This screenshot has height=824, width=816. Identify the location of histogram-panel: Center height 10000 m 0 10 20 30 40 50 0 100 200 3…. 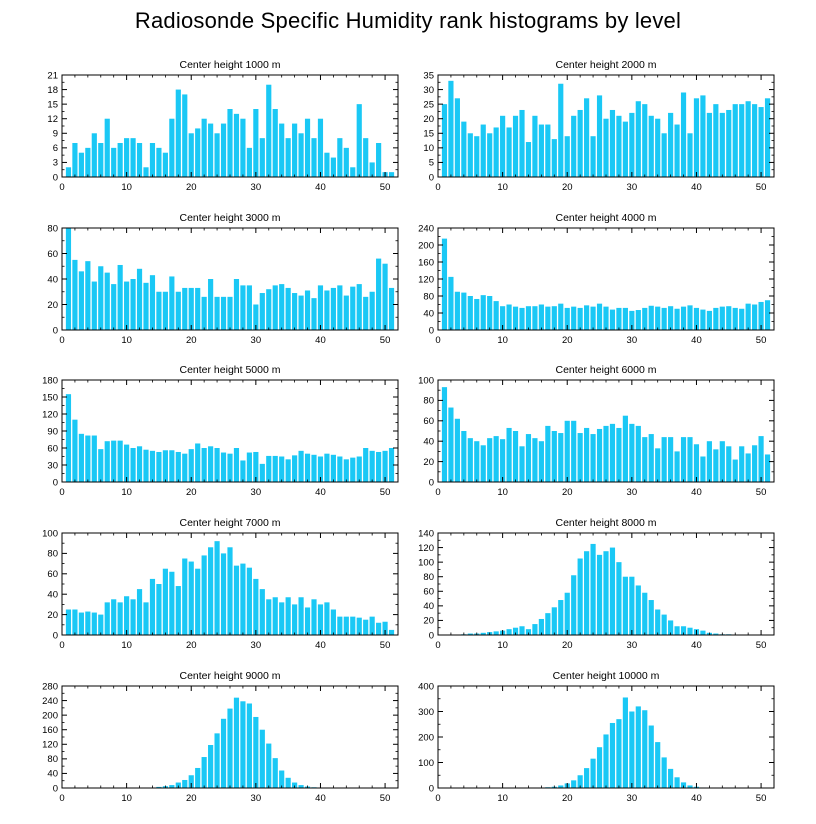
(596, 737).